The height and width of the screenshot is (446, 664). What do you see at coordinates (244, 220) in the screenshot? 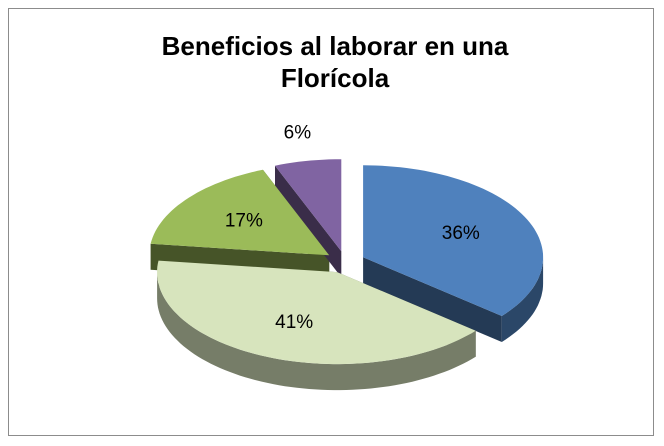
I see `data-label: 17%` at bounding box center [244, 220].